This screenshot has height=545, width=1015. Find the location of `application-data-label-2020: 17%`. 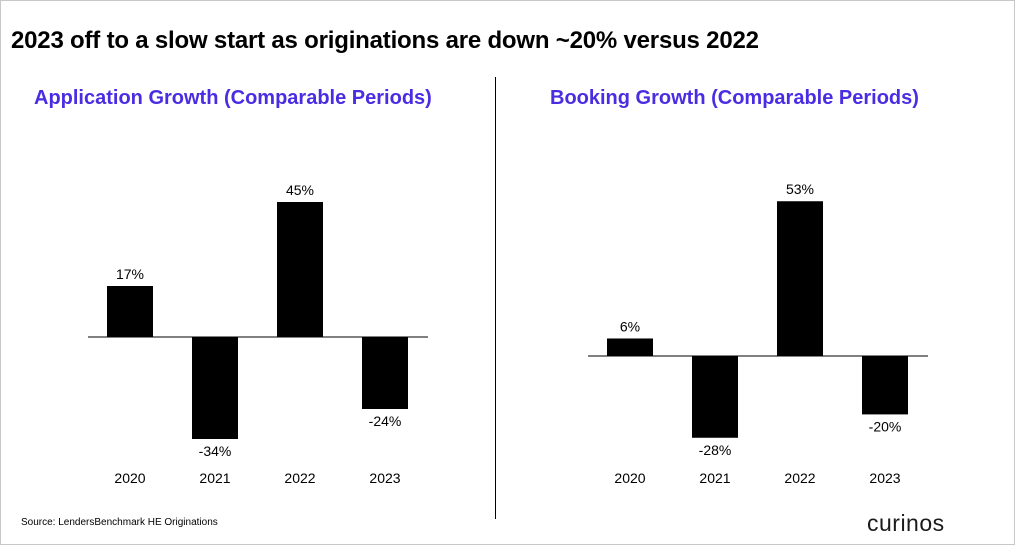

application-data-label-2020: 17% is located at coordinates (130, 274).